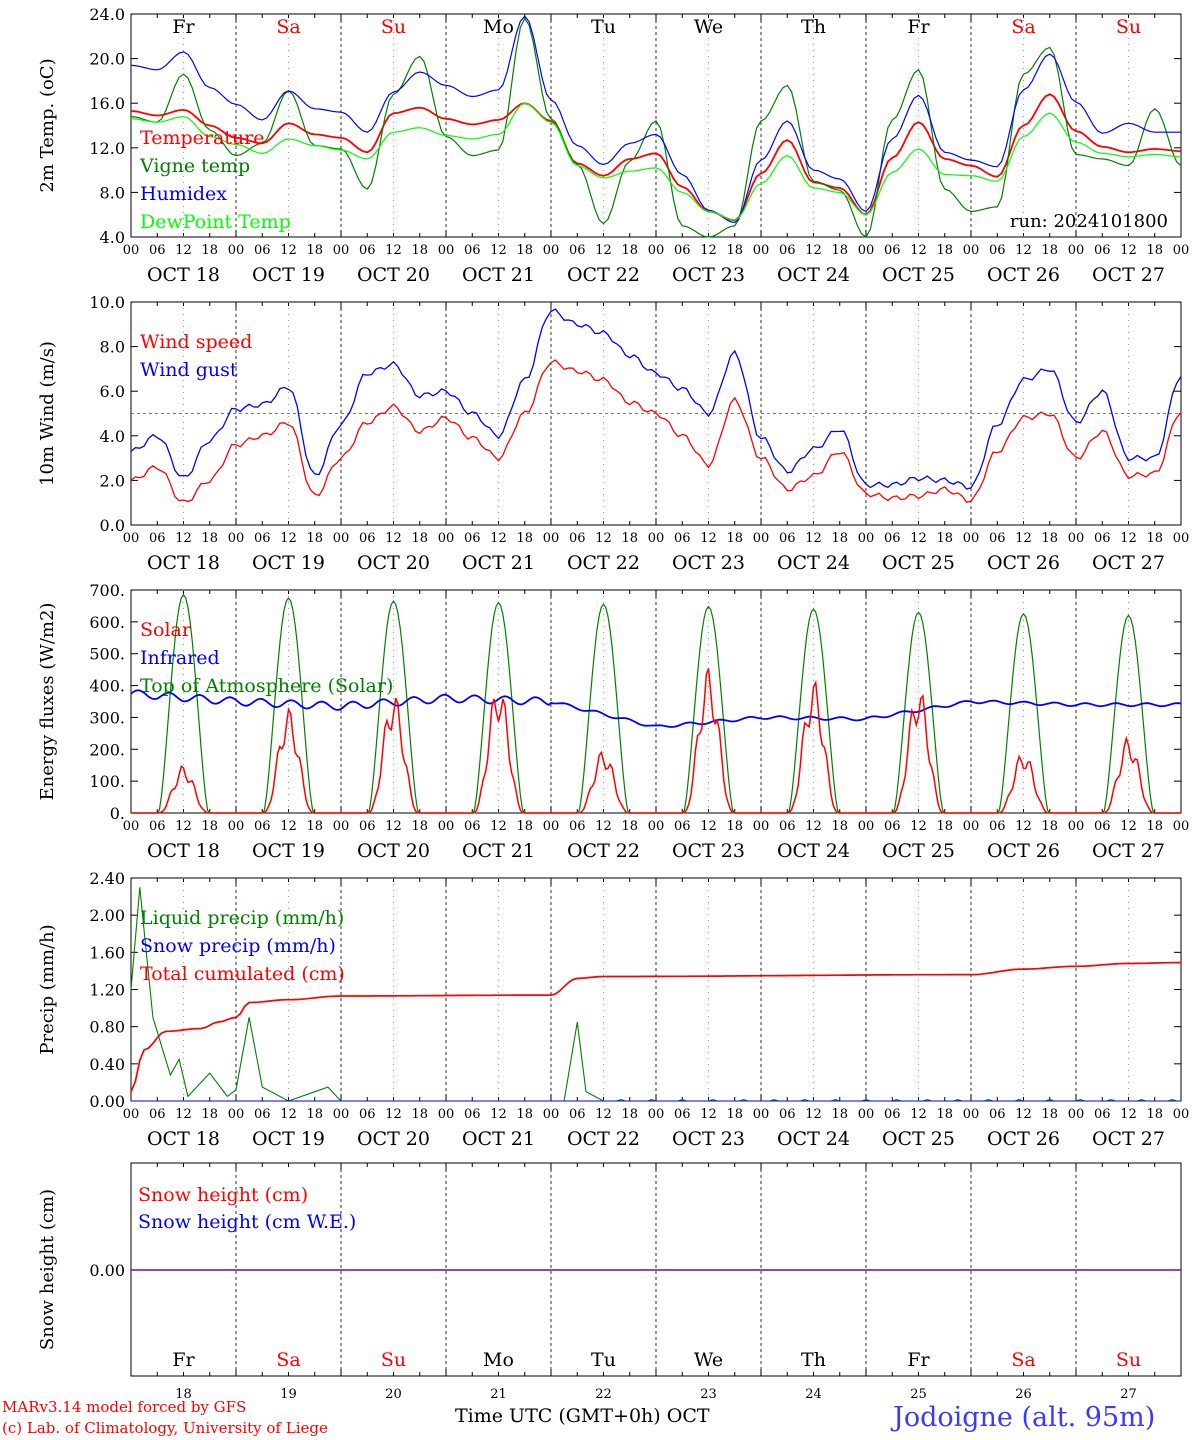  I want to click on y-tick-label: 2.40, so click(107, 878).